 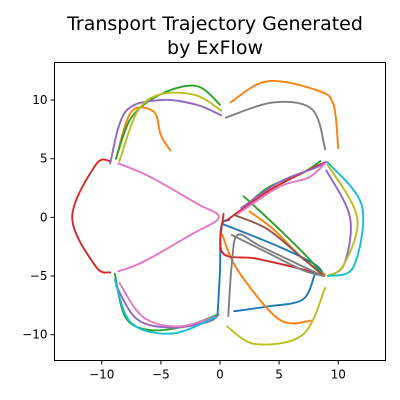 What do you see at coordinates (279, 375) in the screenshot?
I see `x-tick-label: 5` at bounding box center [279, 375].